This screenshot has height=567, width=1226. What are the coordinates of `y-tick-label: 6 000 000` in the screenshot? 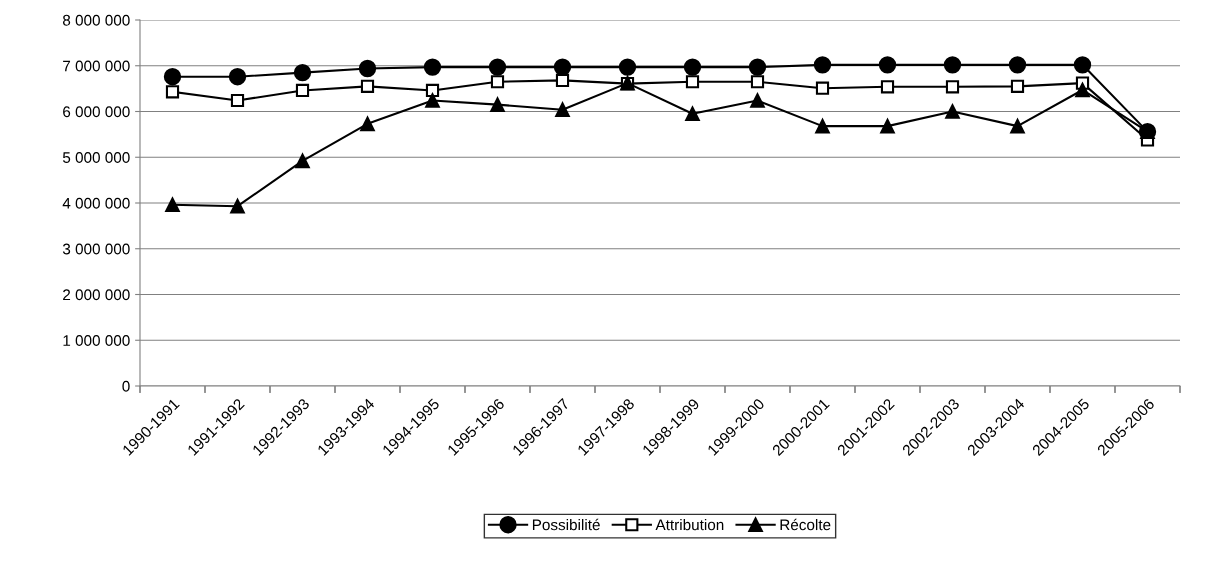 It's located at (96, 112).